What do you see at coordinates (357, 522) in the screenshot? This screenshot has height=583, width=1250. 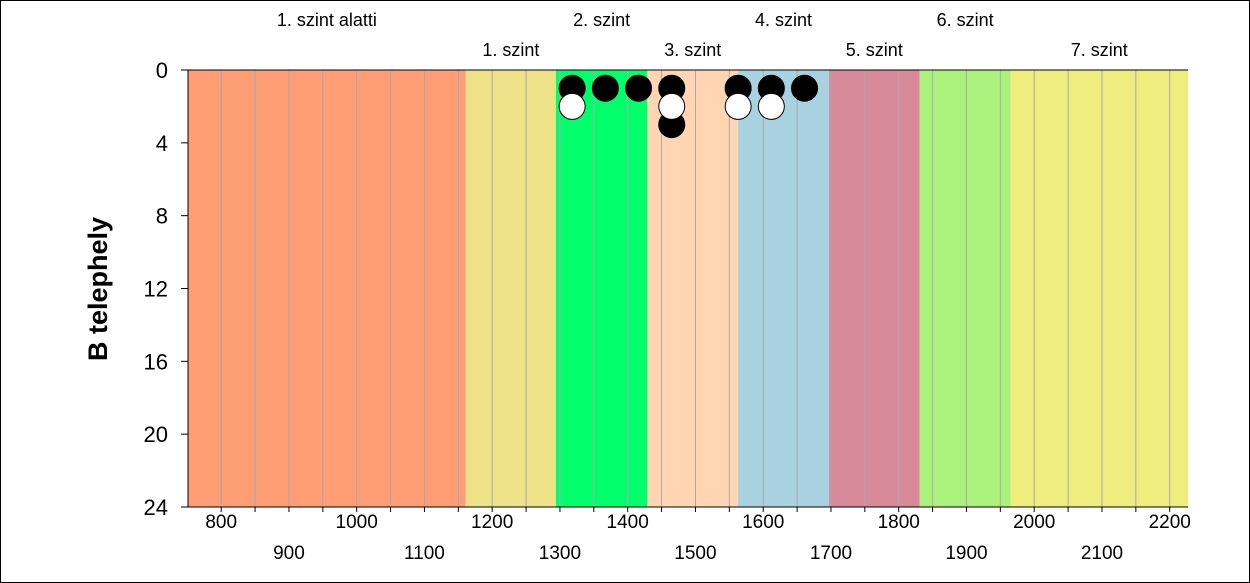 I see `x-tick-label: 1000` at bounding box center [357, 522].